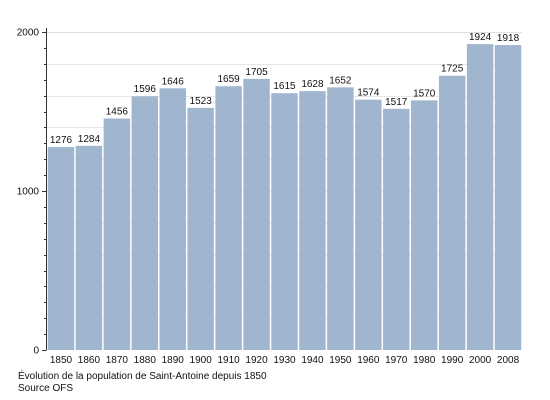 The height and width of the screenshot is (400, 550). I want to click on x-tick-label: 2000, so click(480, 360).